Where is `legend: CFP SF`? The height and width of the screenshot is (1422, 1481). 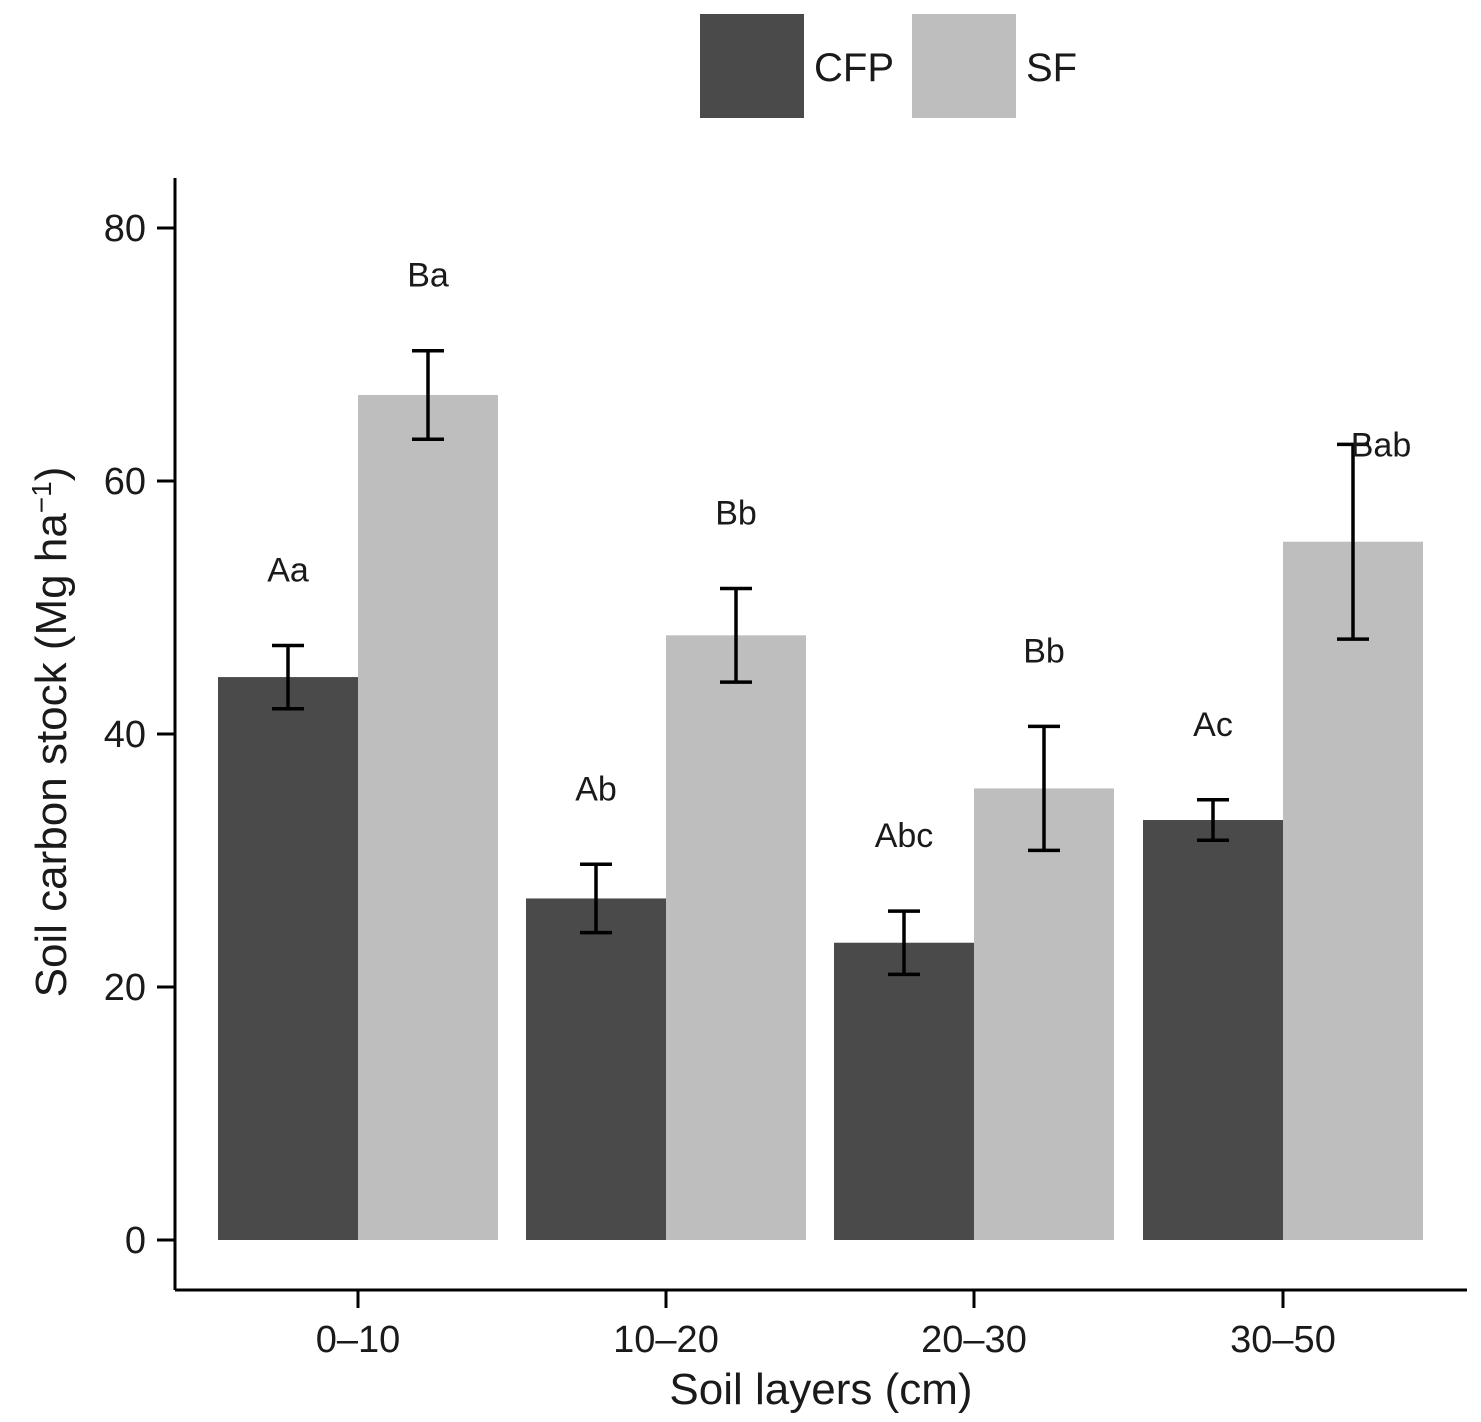 legend: CFP SF is located at coordinates (888, 66).